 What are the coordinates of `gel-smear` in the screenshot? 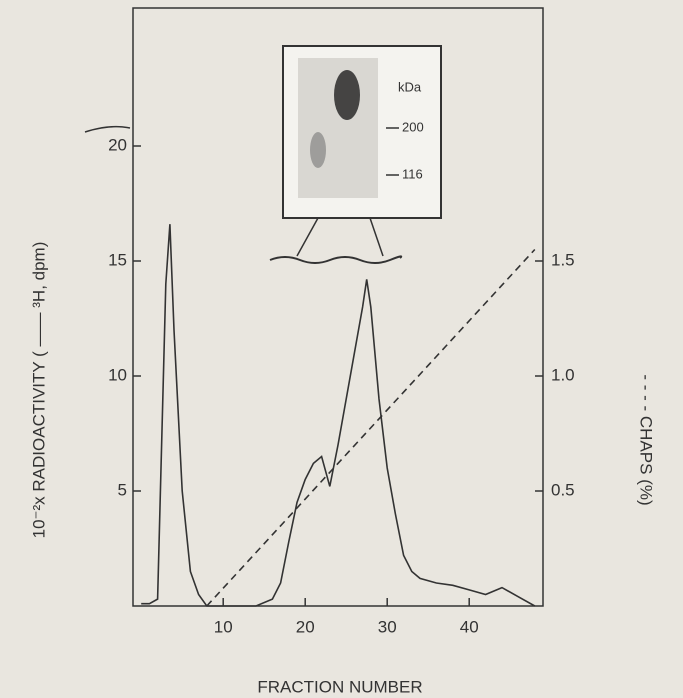 It's located at (318, 150).